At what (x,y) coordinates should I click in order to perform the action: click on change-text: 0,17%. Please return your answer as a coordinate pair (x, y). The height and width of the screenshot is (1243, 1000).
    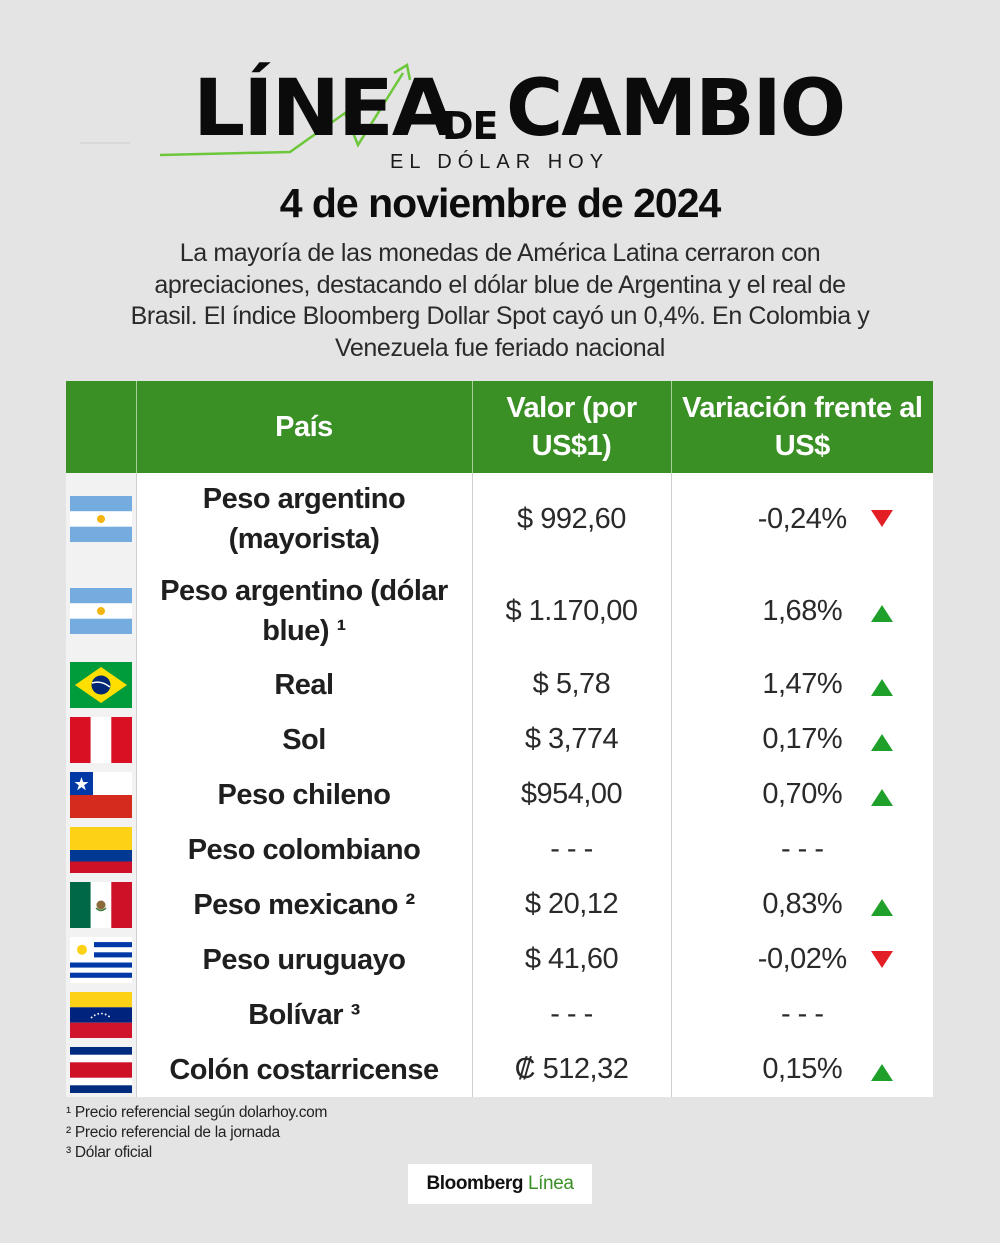
    Looking at the image, I should click on (802, 739).